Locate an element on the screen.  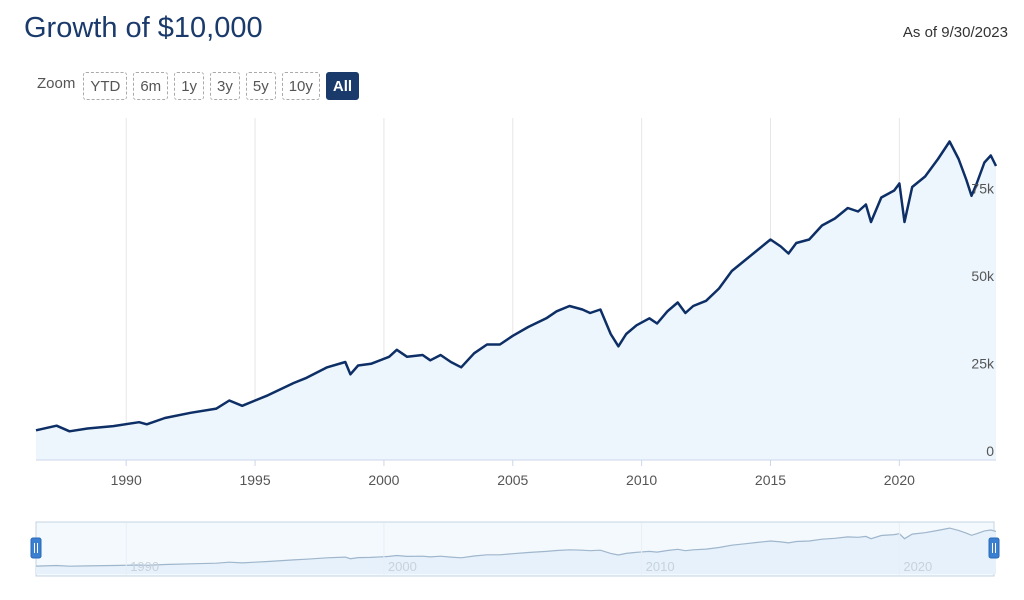
x-tick-label: 2005 is located at coordinates (512, 480).